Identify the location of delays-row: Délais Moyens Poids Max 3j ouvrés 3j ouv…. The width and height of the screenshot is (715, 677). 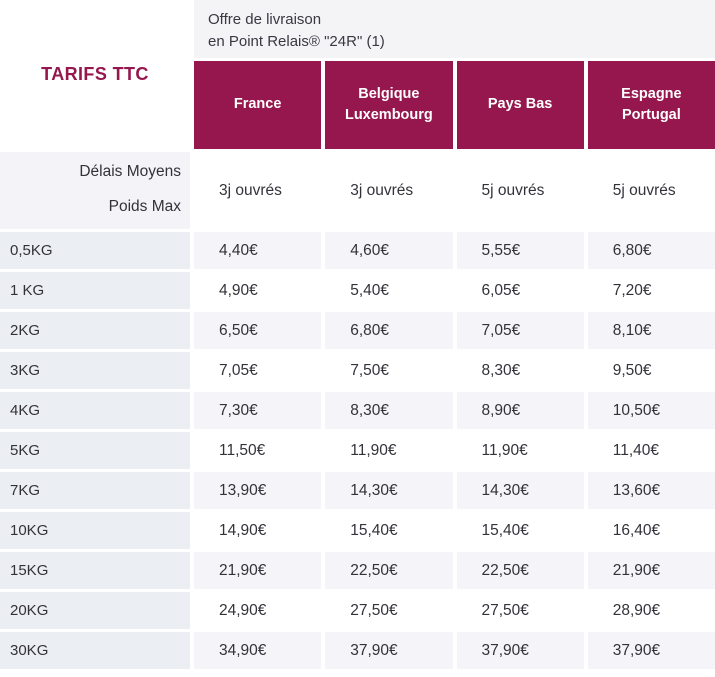
(357, 190).